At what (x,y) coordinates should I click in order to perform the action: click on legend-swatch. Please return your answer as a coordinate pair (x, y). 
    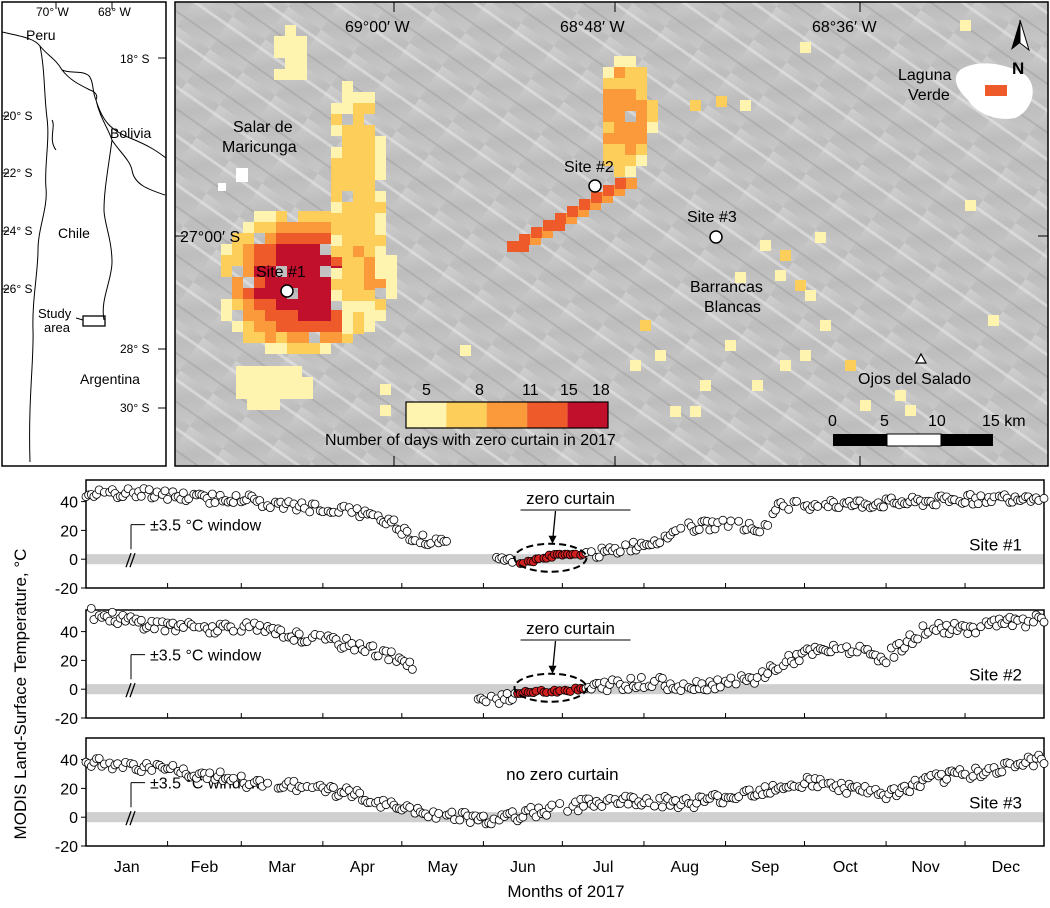
    Looking at the image, I should click on (587, 415).